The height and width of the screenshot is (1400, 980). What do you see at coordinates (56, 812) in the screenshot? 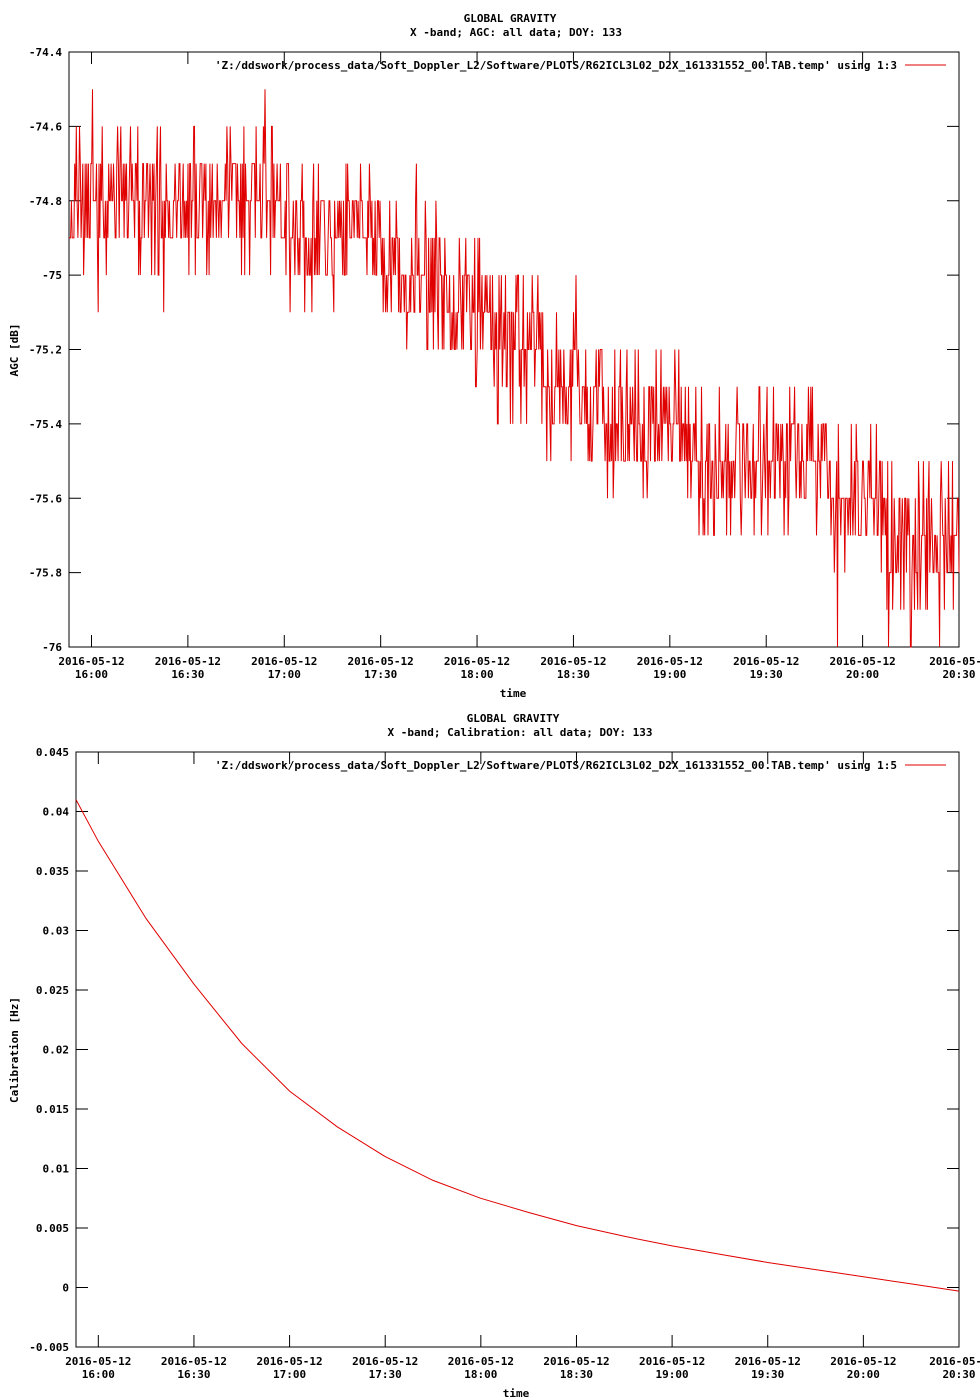
I see `y-tick-label: 0.04` at bounding box center [56, 812].